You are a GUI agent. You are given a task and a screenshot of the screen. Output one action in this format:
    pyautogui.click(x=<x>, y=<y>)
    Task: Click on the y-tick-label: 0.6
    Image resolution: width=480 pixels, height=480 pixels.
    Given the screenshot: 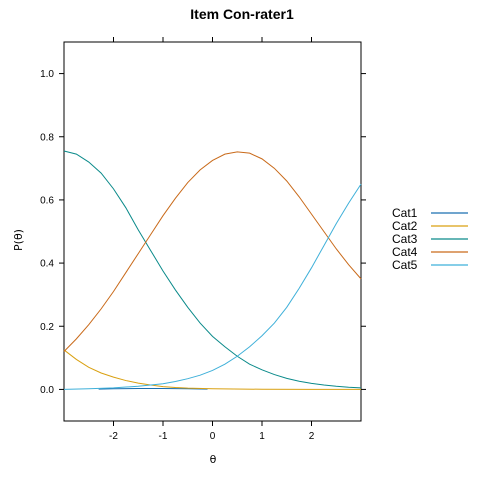 What is the action you would take?
    pyautogui.click(x=47, y=200)
    